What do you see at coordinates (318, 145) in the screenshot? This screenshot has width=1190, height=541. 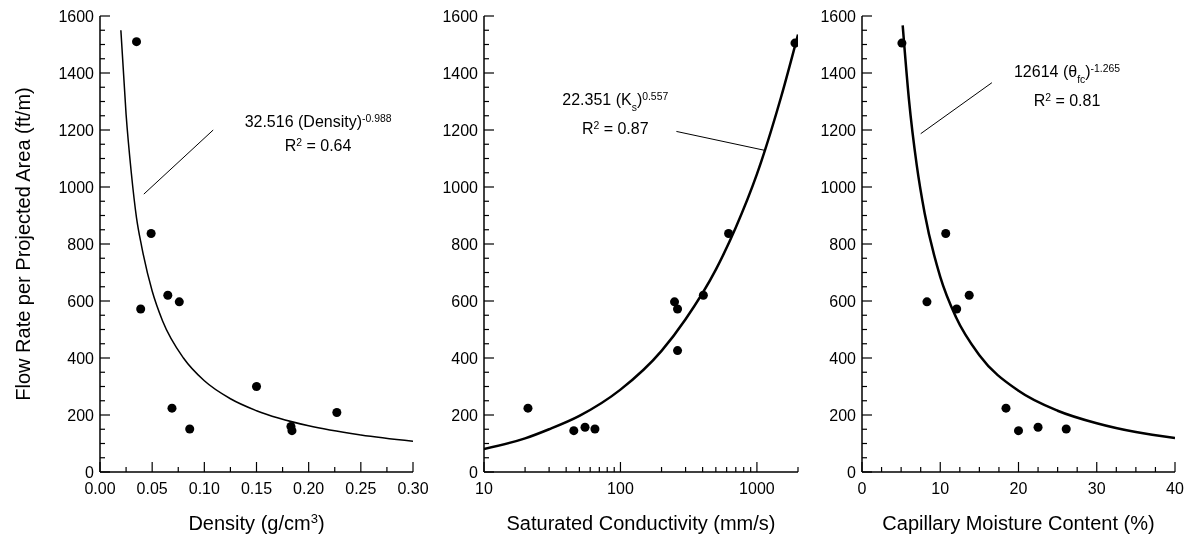 I see `annotation: R$^{2}$ = 0.64` at bounding box center [318, 145].